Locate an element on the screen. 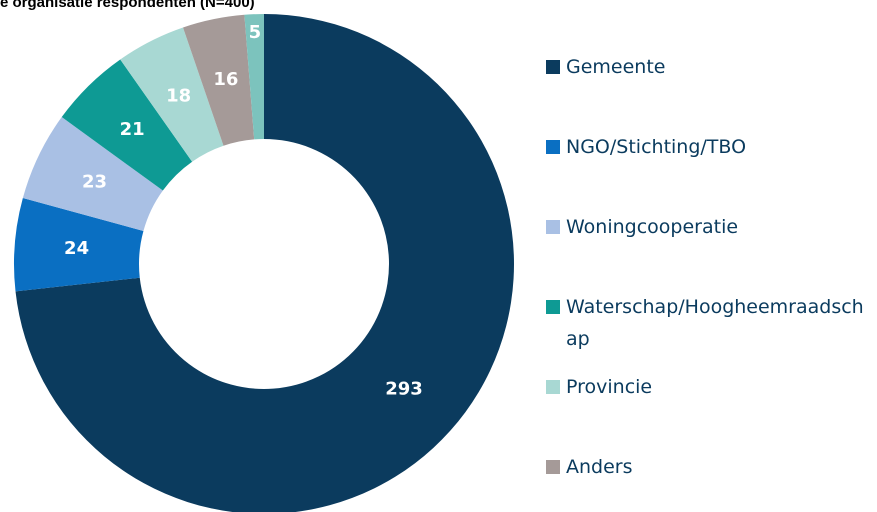  legend-label: NGO/Stichting/TBO is located at coordinates (656, 147).